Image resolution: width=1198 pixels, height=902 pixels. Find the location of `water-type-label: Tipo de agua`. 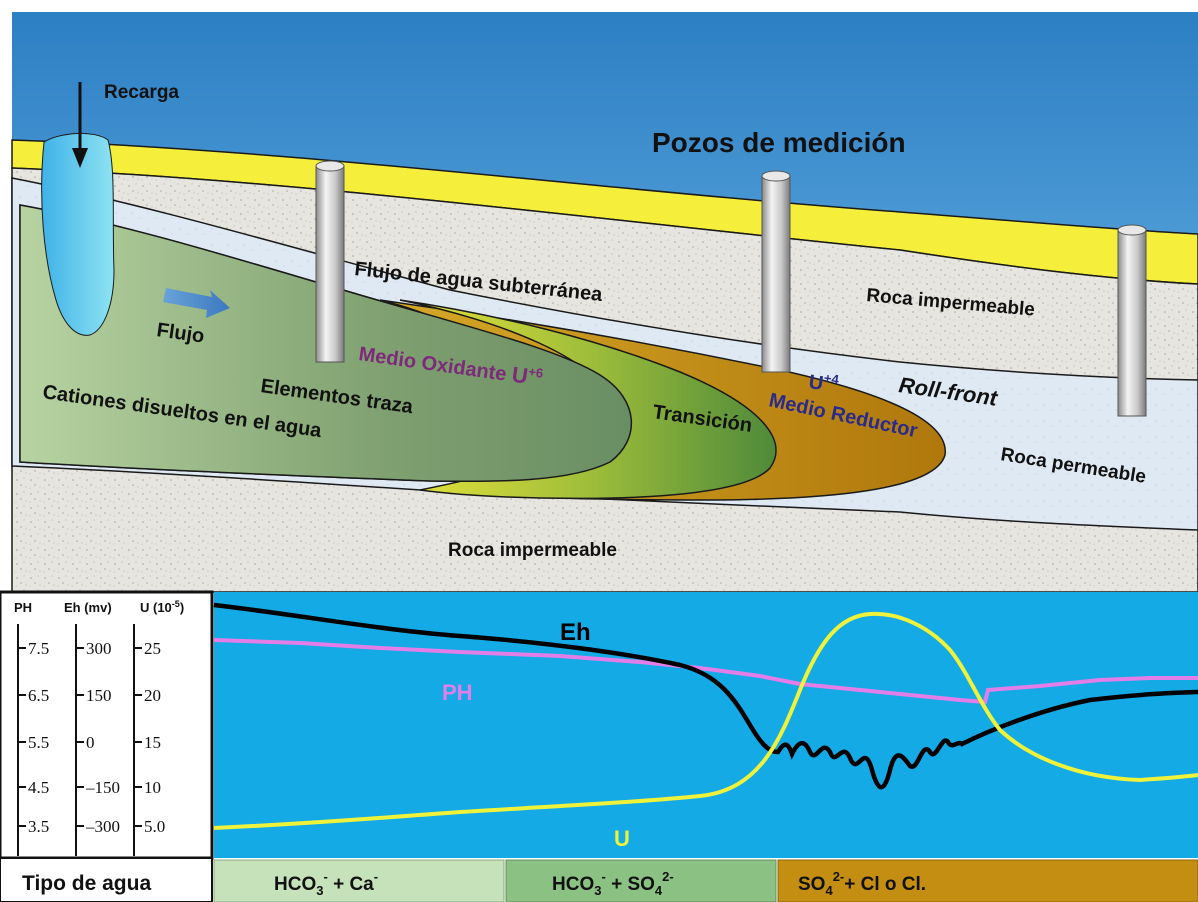

water-type-label: Tipo de agua is located at coordinates (86, 883).